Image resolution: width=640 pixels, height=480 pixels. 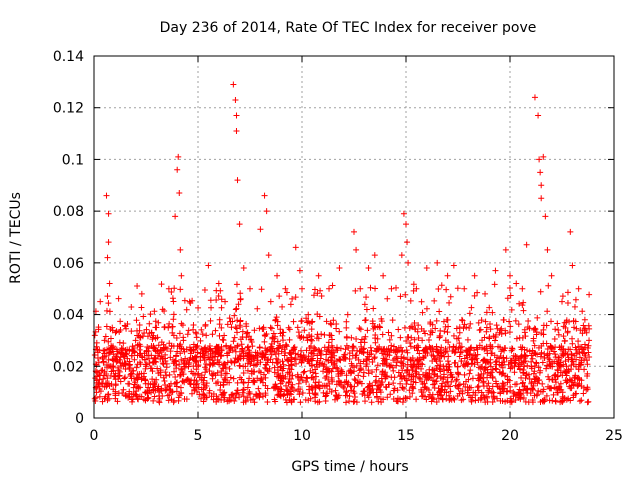 I want to click on y-tick-label: 0.1, so click(x=73, y=160).